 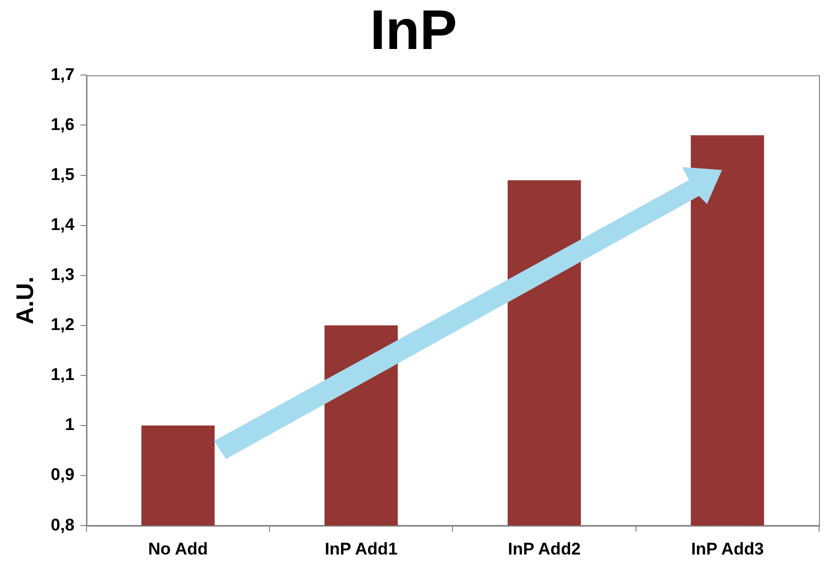 I want to click on y-tick-label: 1,7, so click(x=62, y=74).